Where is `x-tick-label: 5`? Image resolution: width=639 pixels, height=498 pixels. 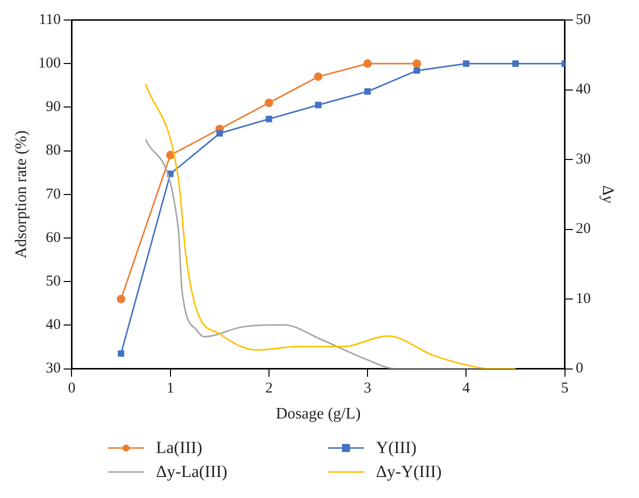
x-tick-label: 5 is located at coordinates (565, 388).